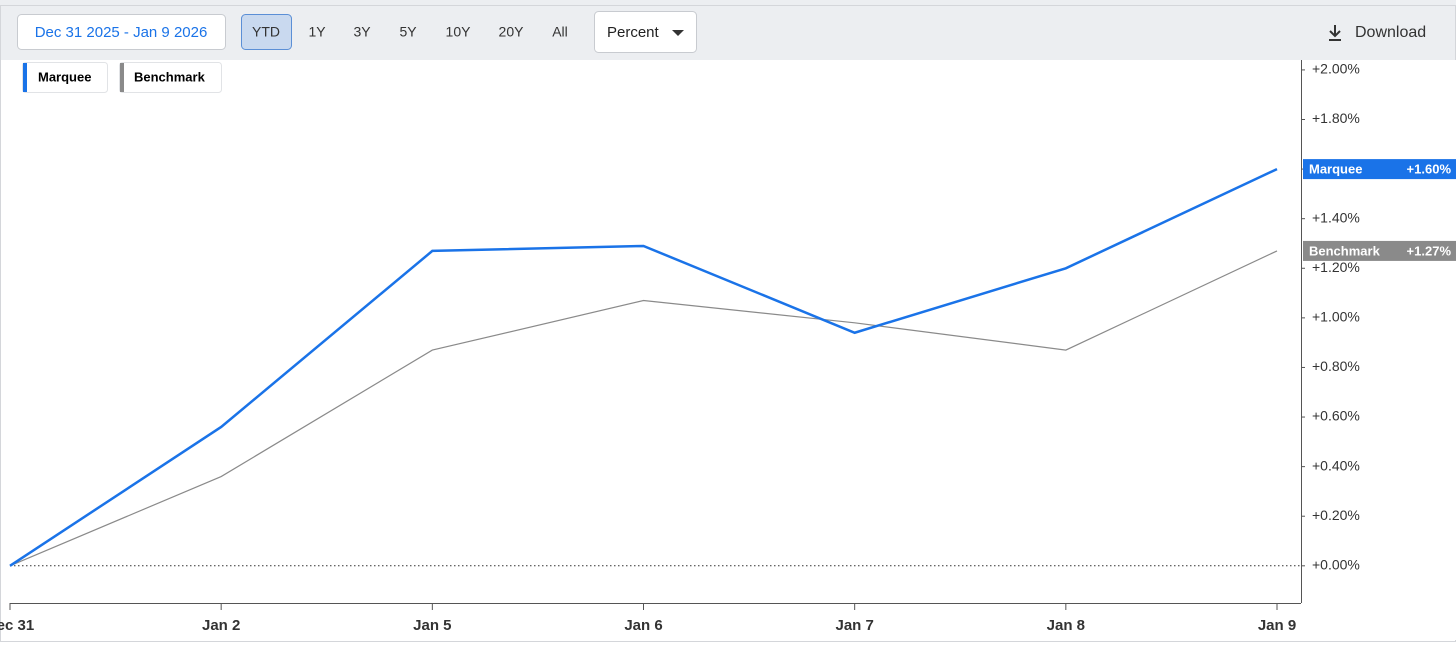 This screenshot has height=651, width=1456. I want to click on range-button: All, so click(560, 32).